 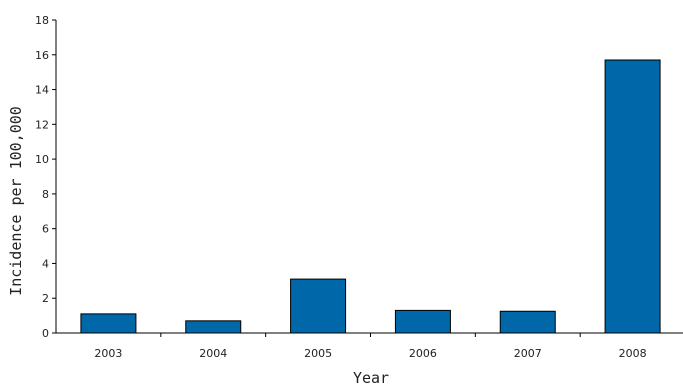 I want to click on x-tick-label: 2005, so click(x=318, y=353).